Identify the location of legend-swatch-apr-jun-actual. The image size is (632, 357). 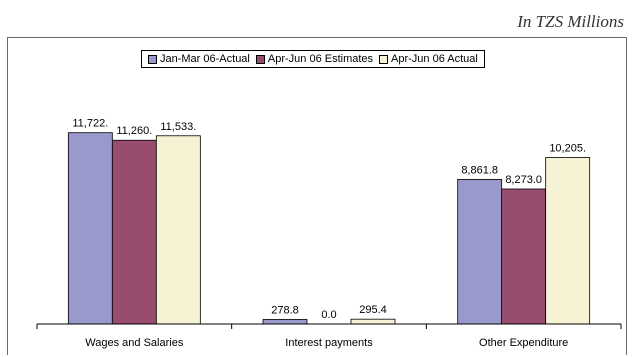
(384, 59).